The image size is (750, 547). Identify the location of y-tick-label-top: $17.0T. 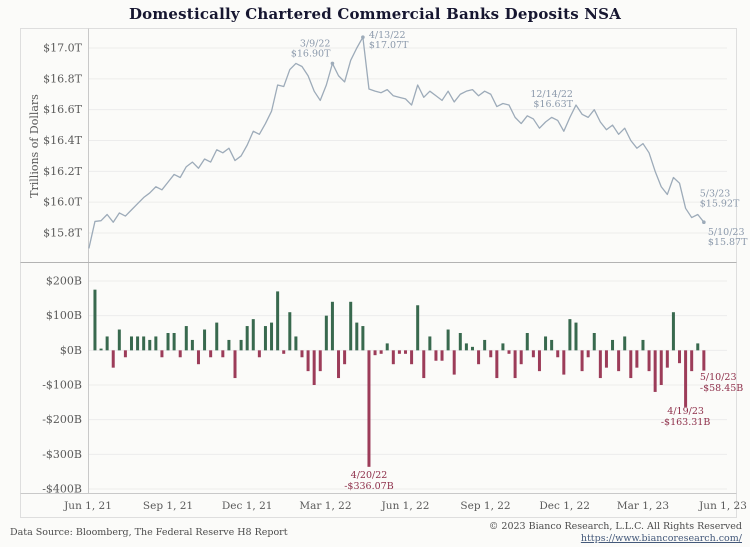
(62, 48).